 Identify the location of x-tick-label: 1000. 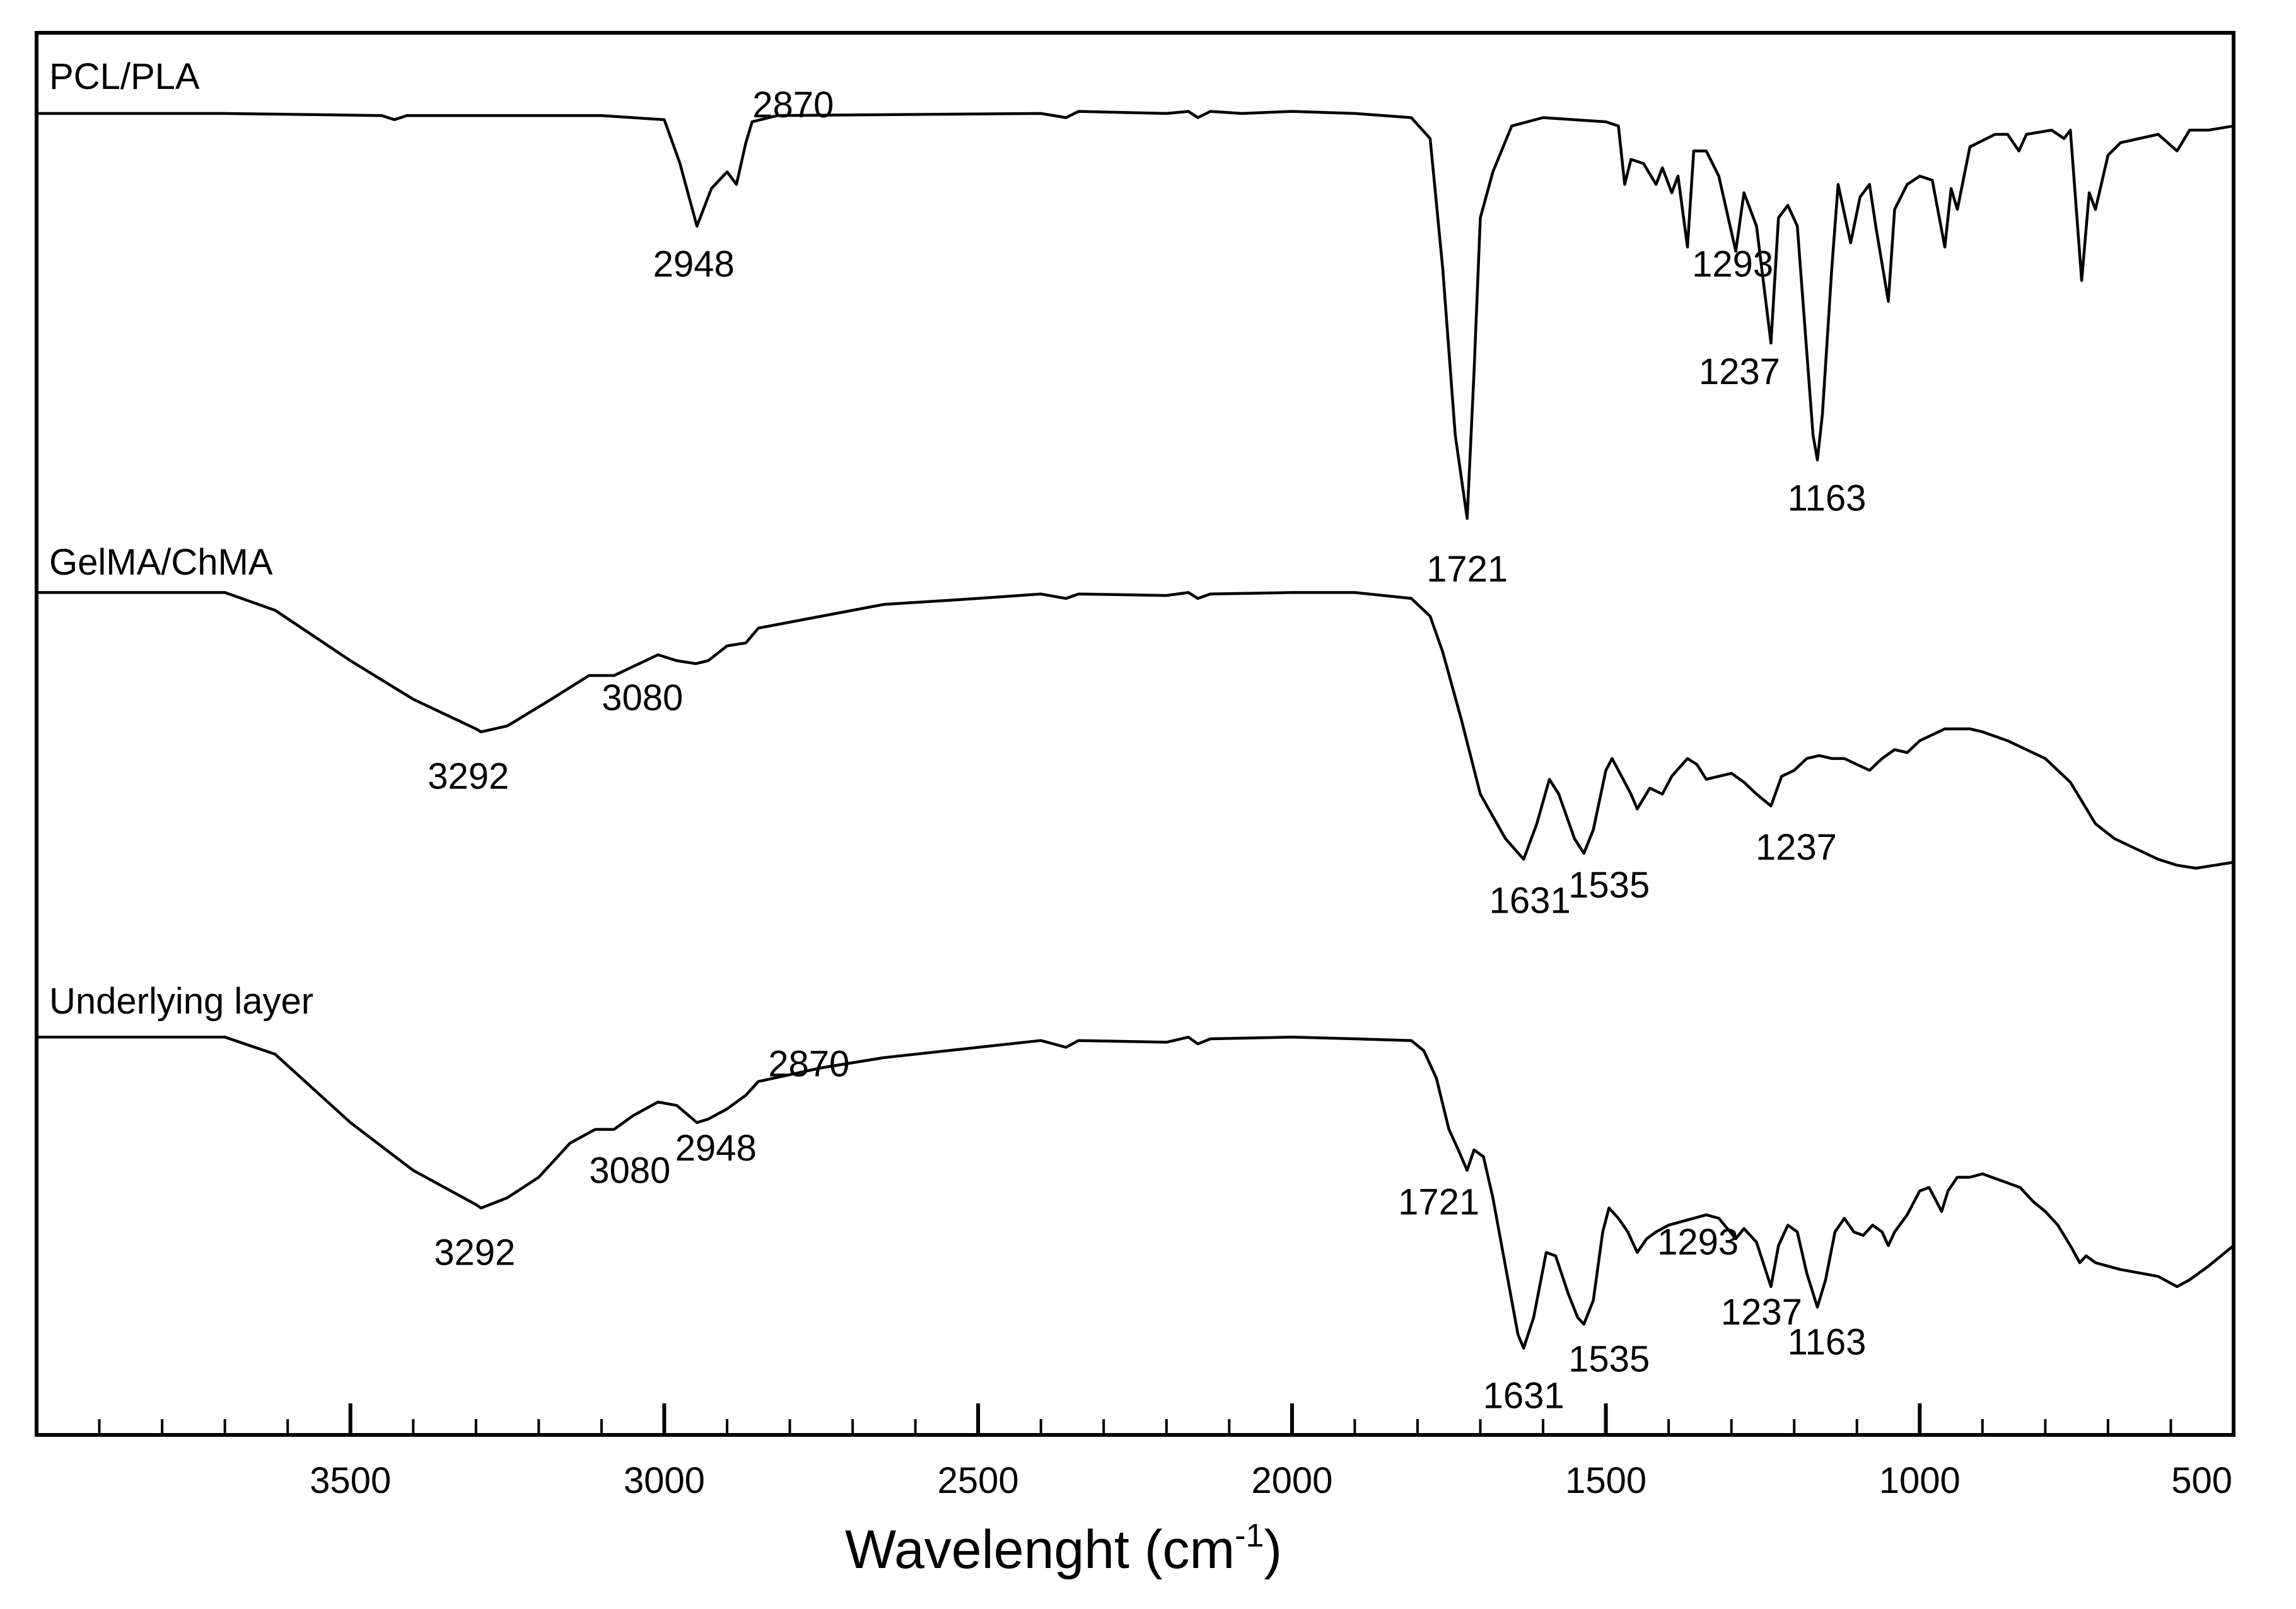
(1920, 1481).